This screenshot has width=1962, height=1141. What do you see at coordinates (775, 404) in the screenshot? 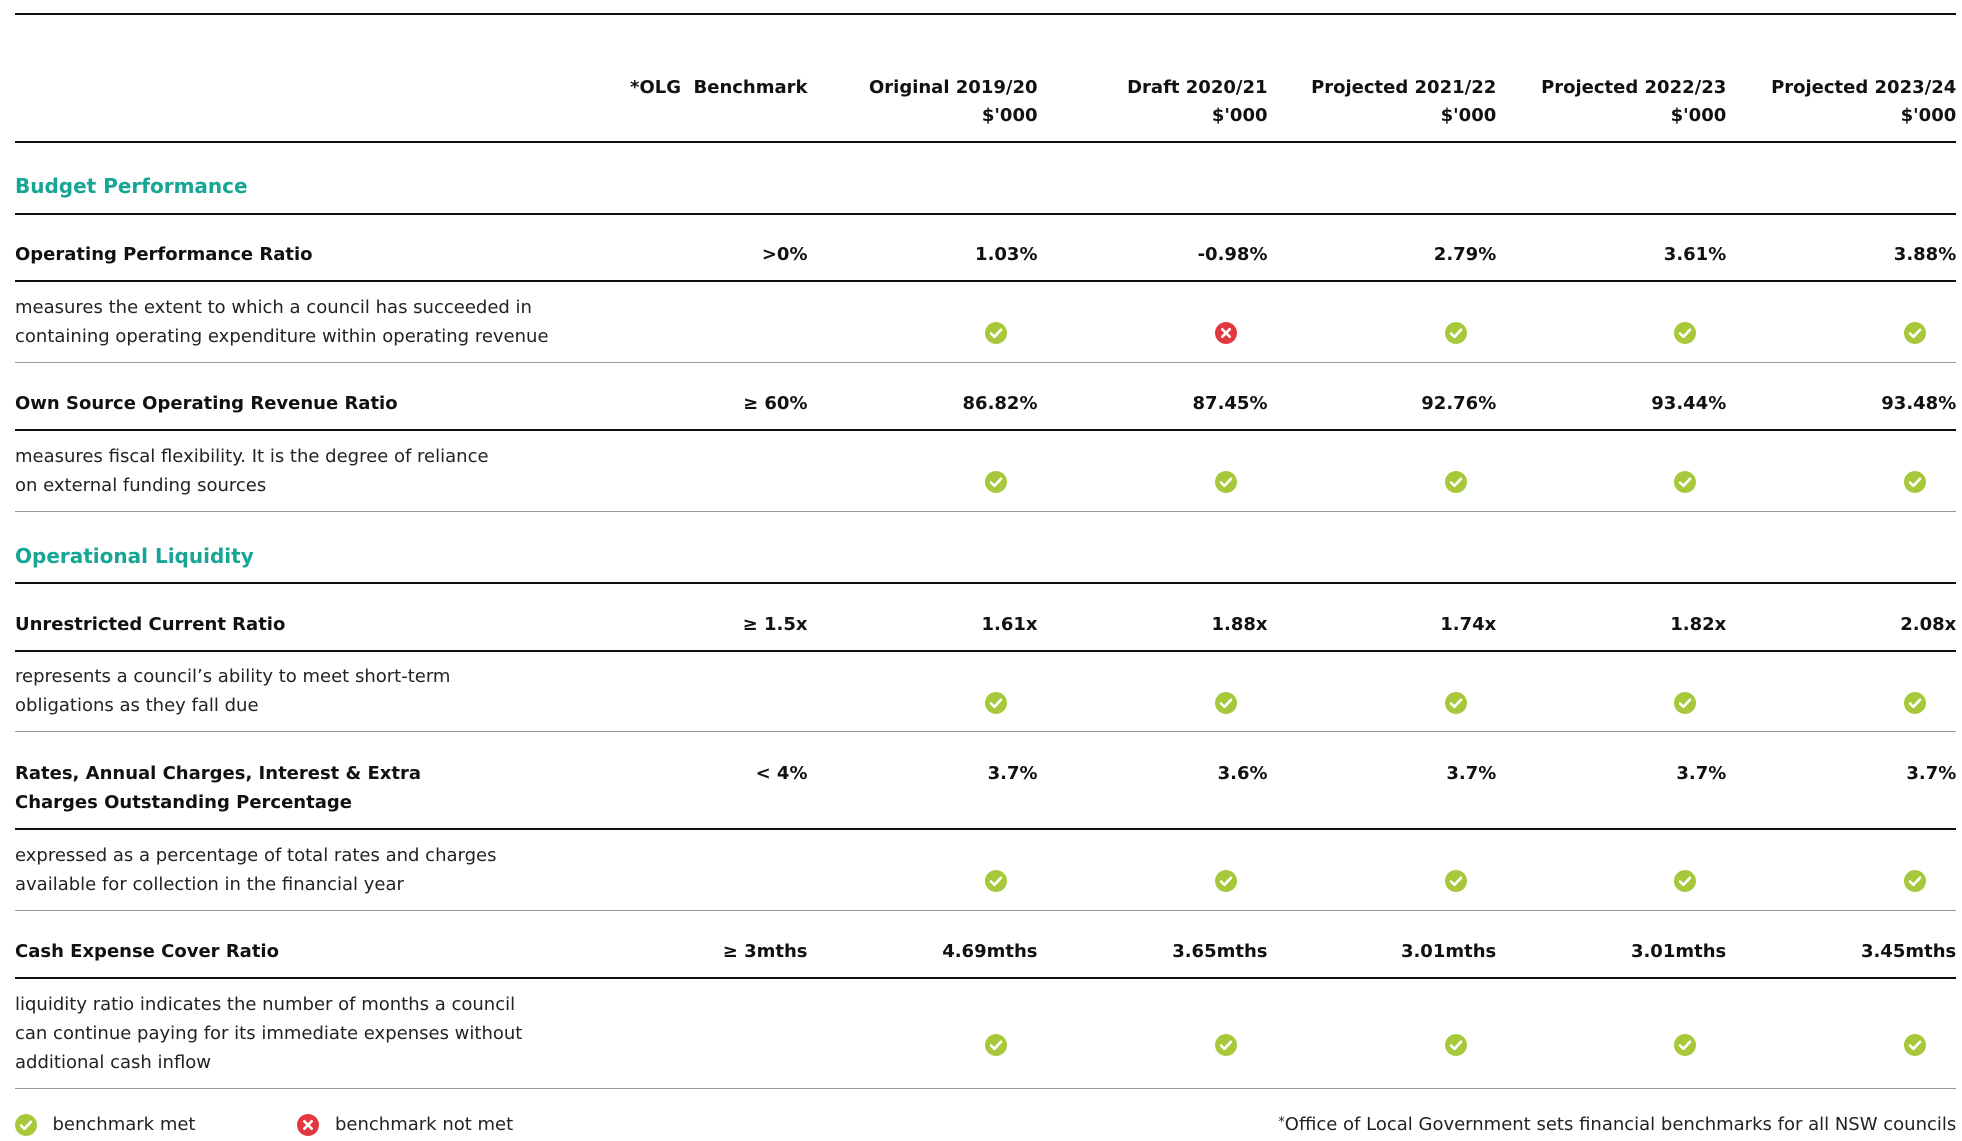
I see `benchmark: ≥ 60%` at bounding box center [775, 404].